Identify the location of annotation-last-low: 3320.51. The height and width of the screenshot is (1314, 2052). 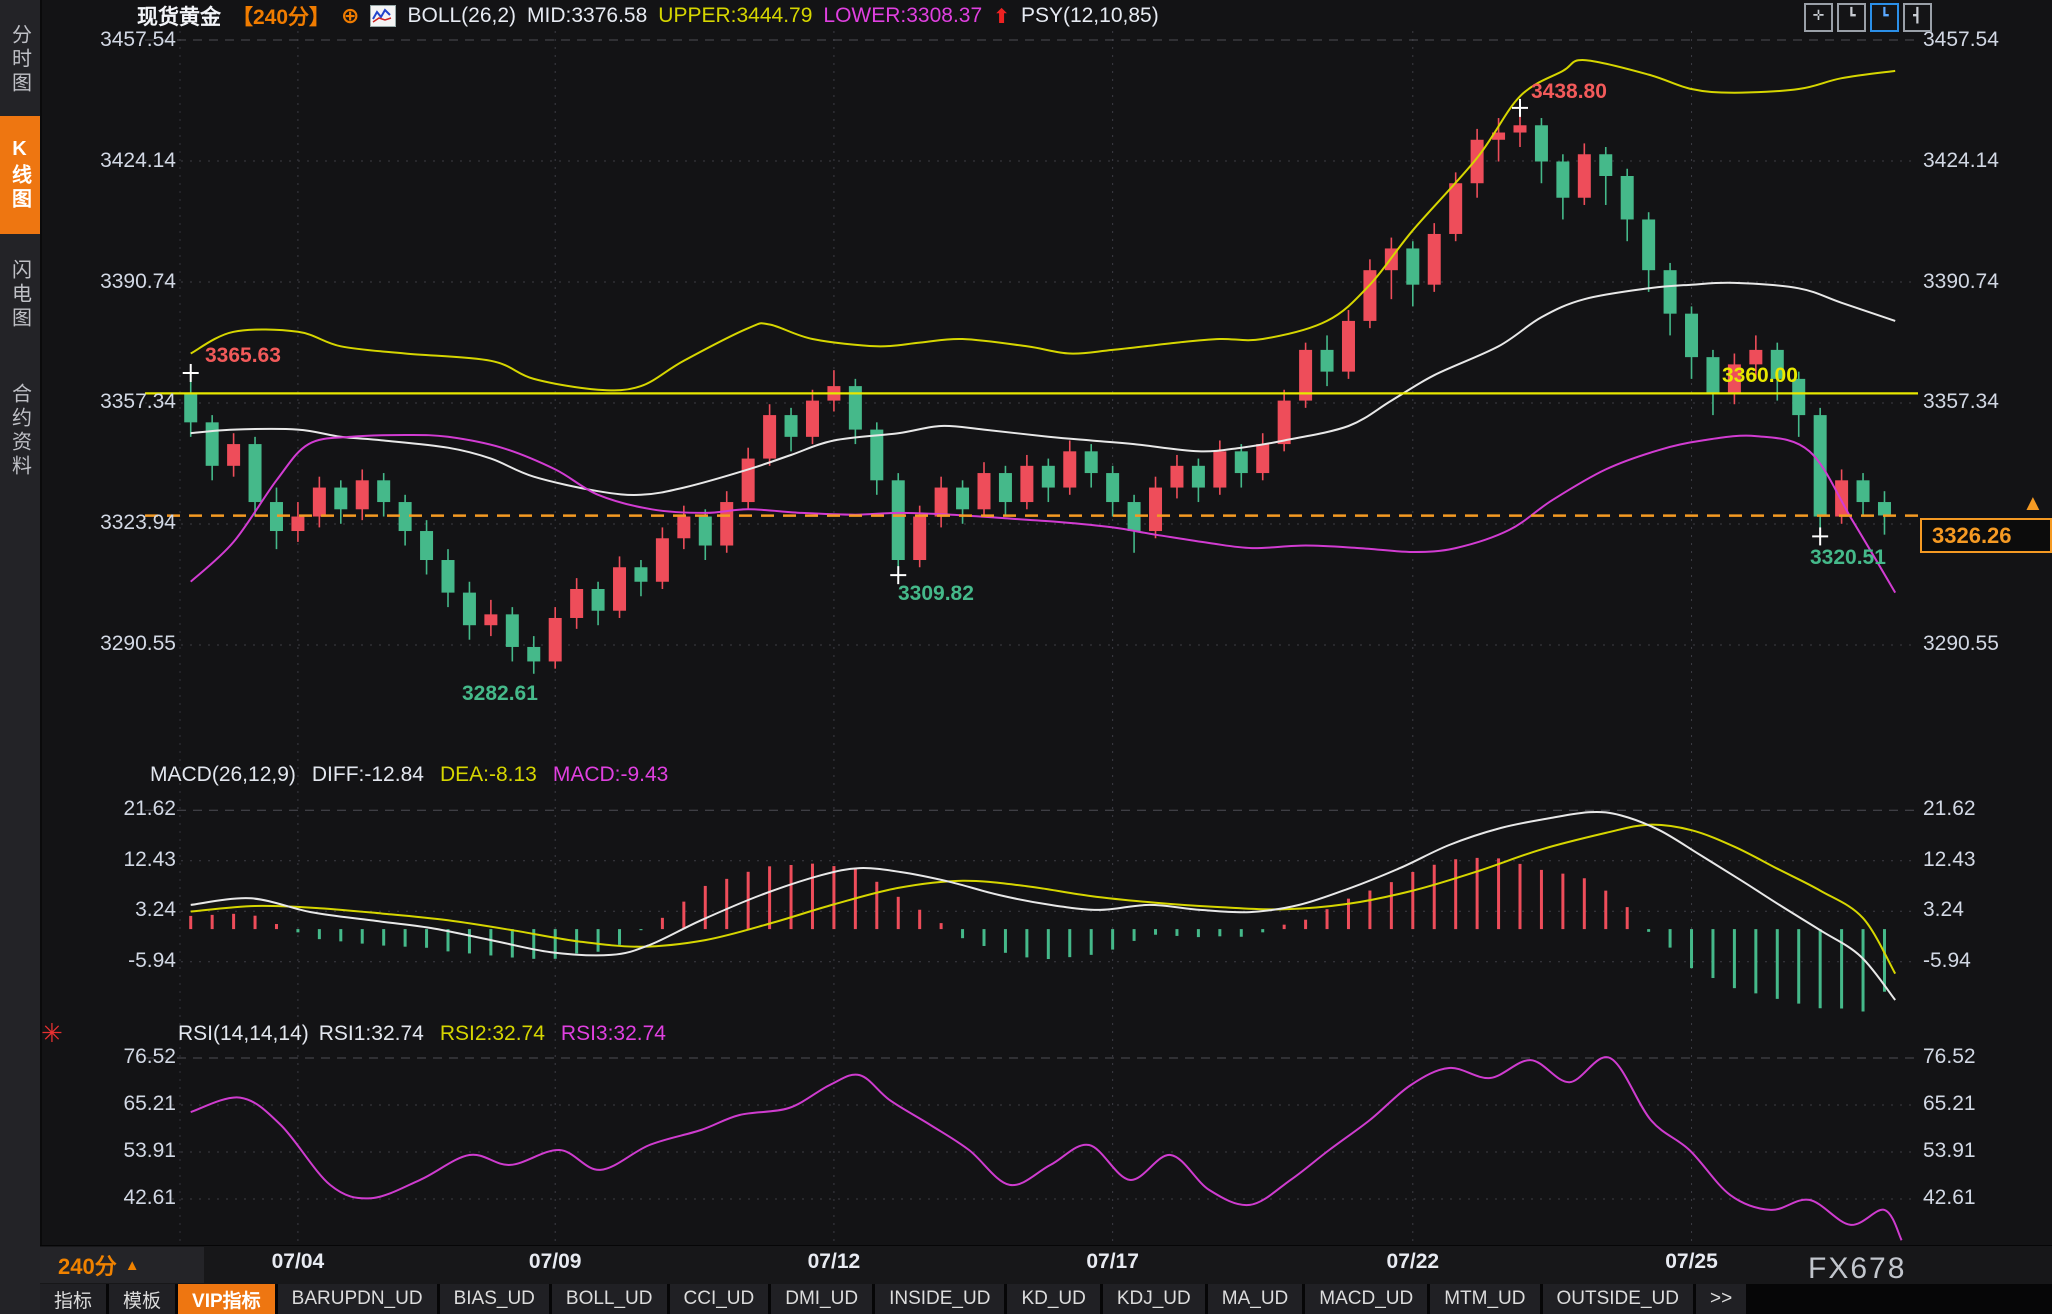
(1848, 557).